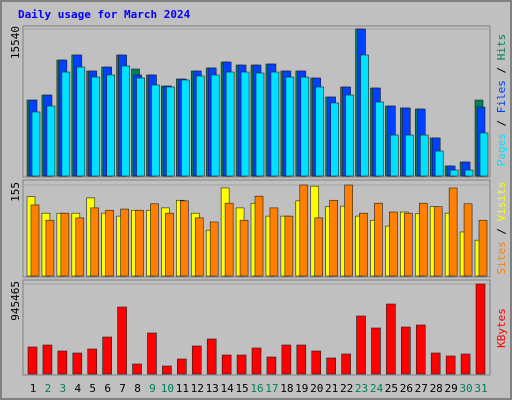 Image resolution: width=512 pixels, height=400 pixels. Describe the element at coordinates (15, 301) in the screenshot. I see `y-tick-label: 945465` at that location.